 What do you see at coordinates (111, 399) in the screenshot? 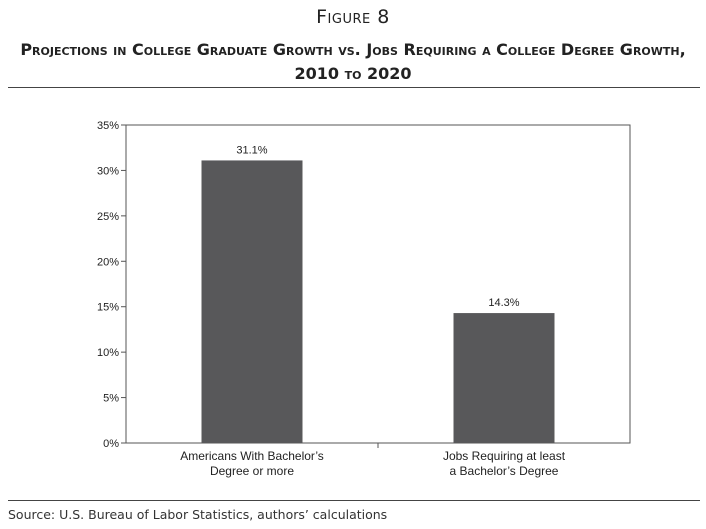
I see `y-tick-label: 5%` at bounding box center [111, 399].